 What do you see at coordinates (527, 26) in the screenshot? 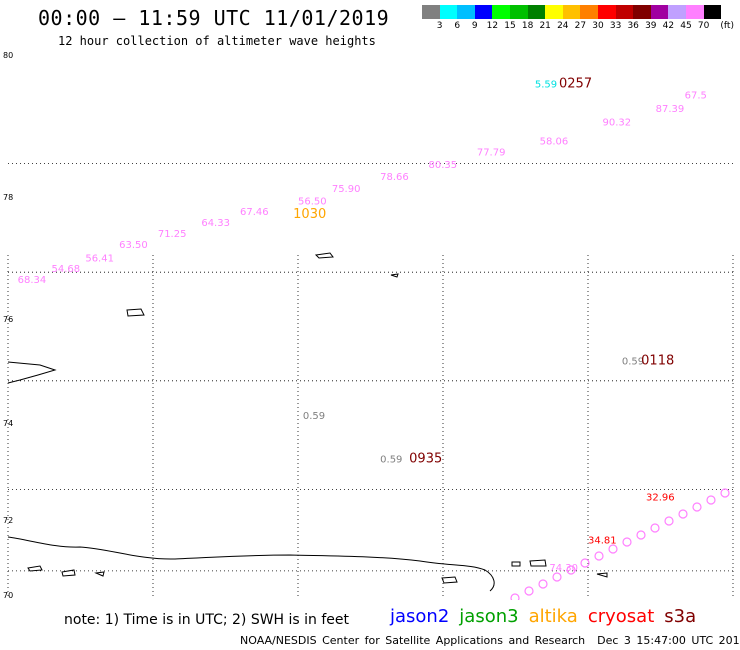
I see `color-tick-label: 18` at bounding box center [527, 26].